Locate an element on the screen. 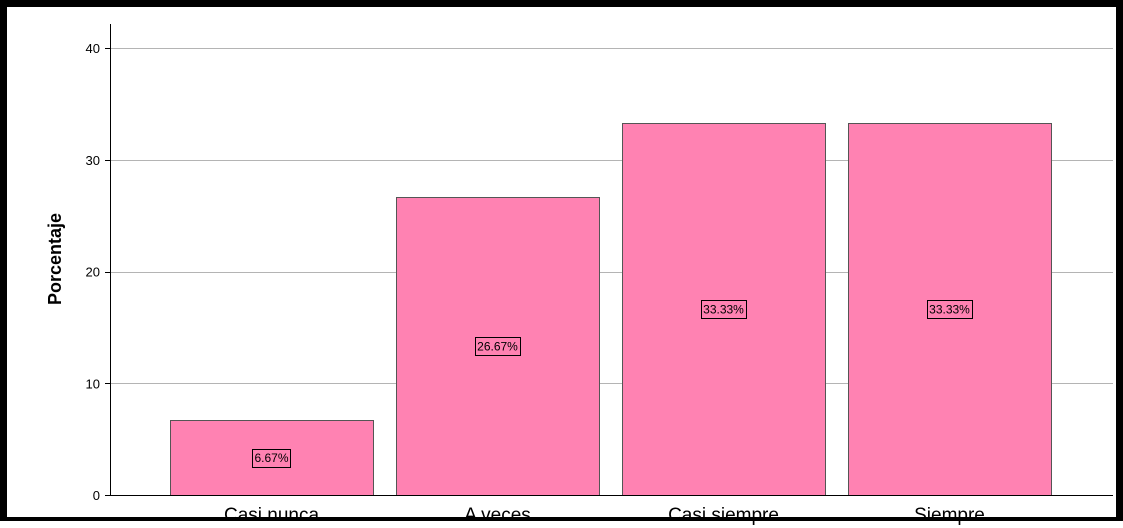  y-tick-label-0: 0 is located at coordinates (96, 495).